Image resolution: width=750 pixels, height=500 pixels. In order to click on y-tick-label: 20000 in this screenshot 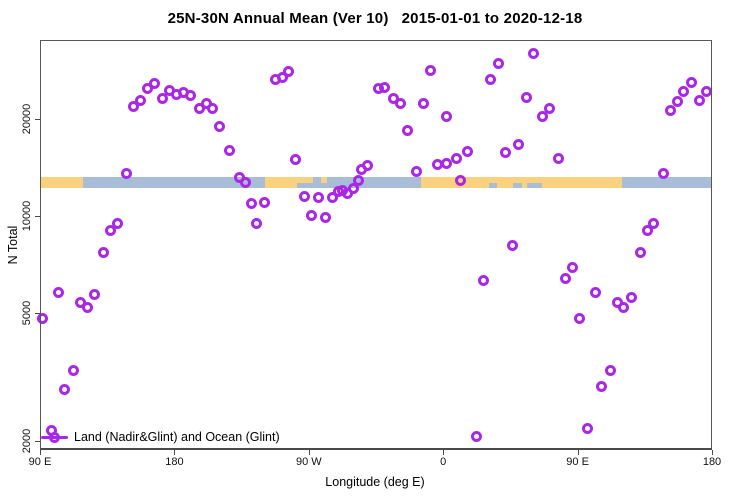, I will do `click(27, 119)`.